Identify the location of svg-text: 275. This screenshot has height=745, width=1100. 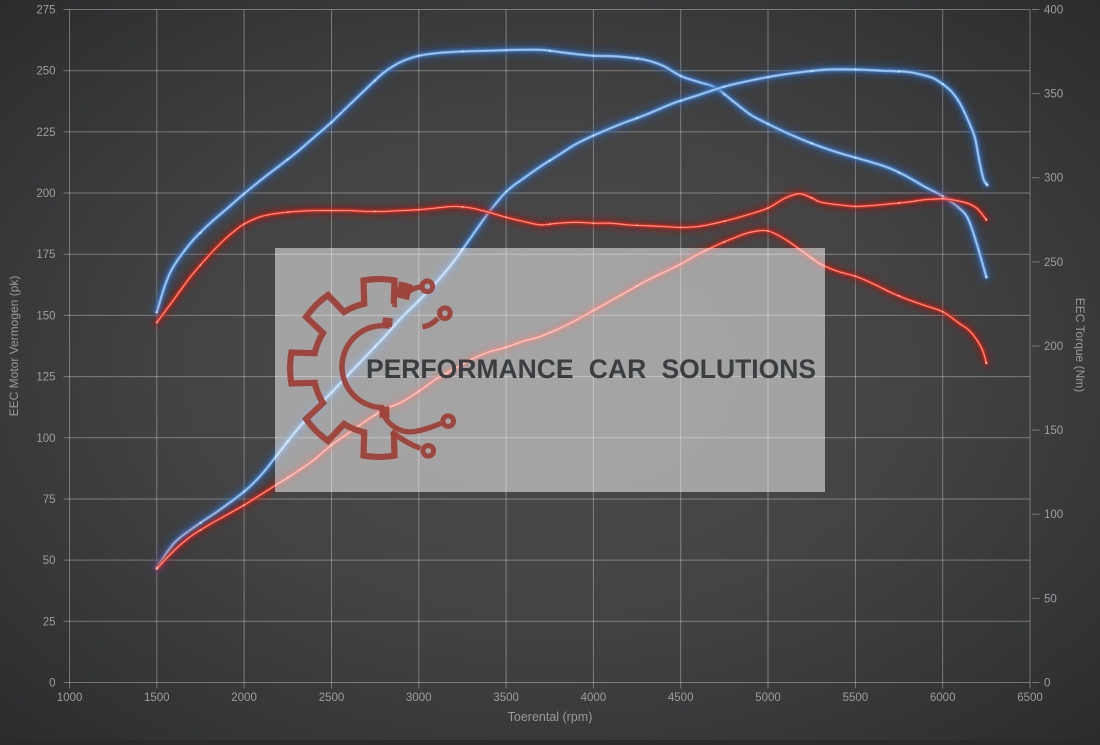
(45, 11).